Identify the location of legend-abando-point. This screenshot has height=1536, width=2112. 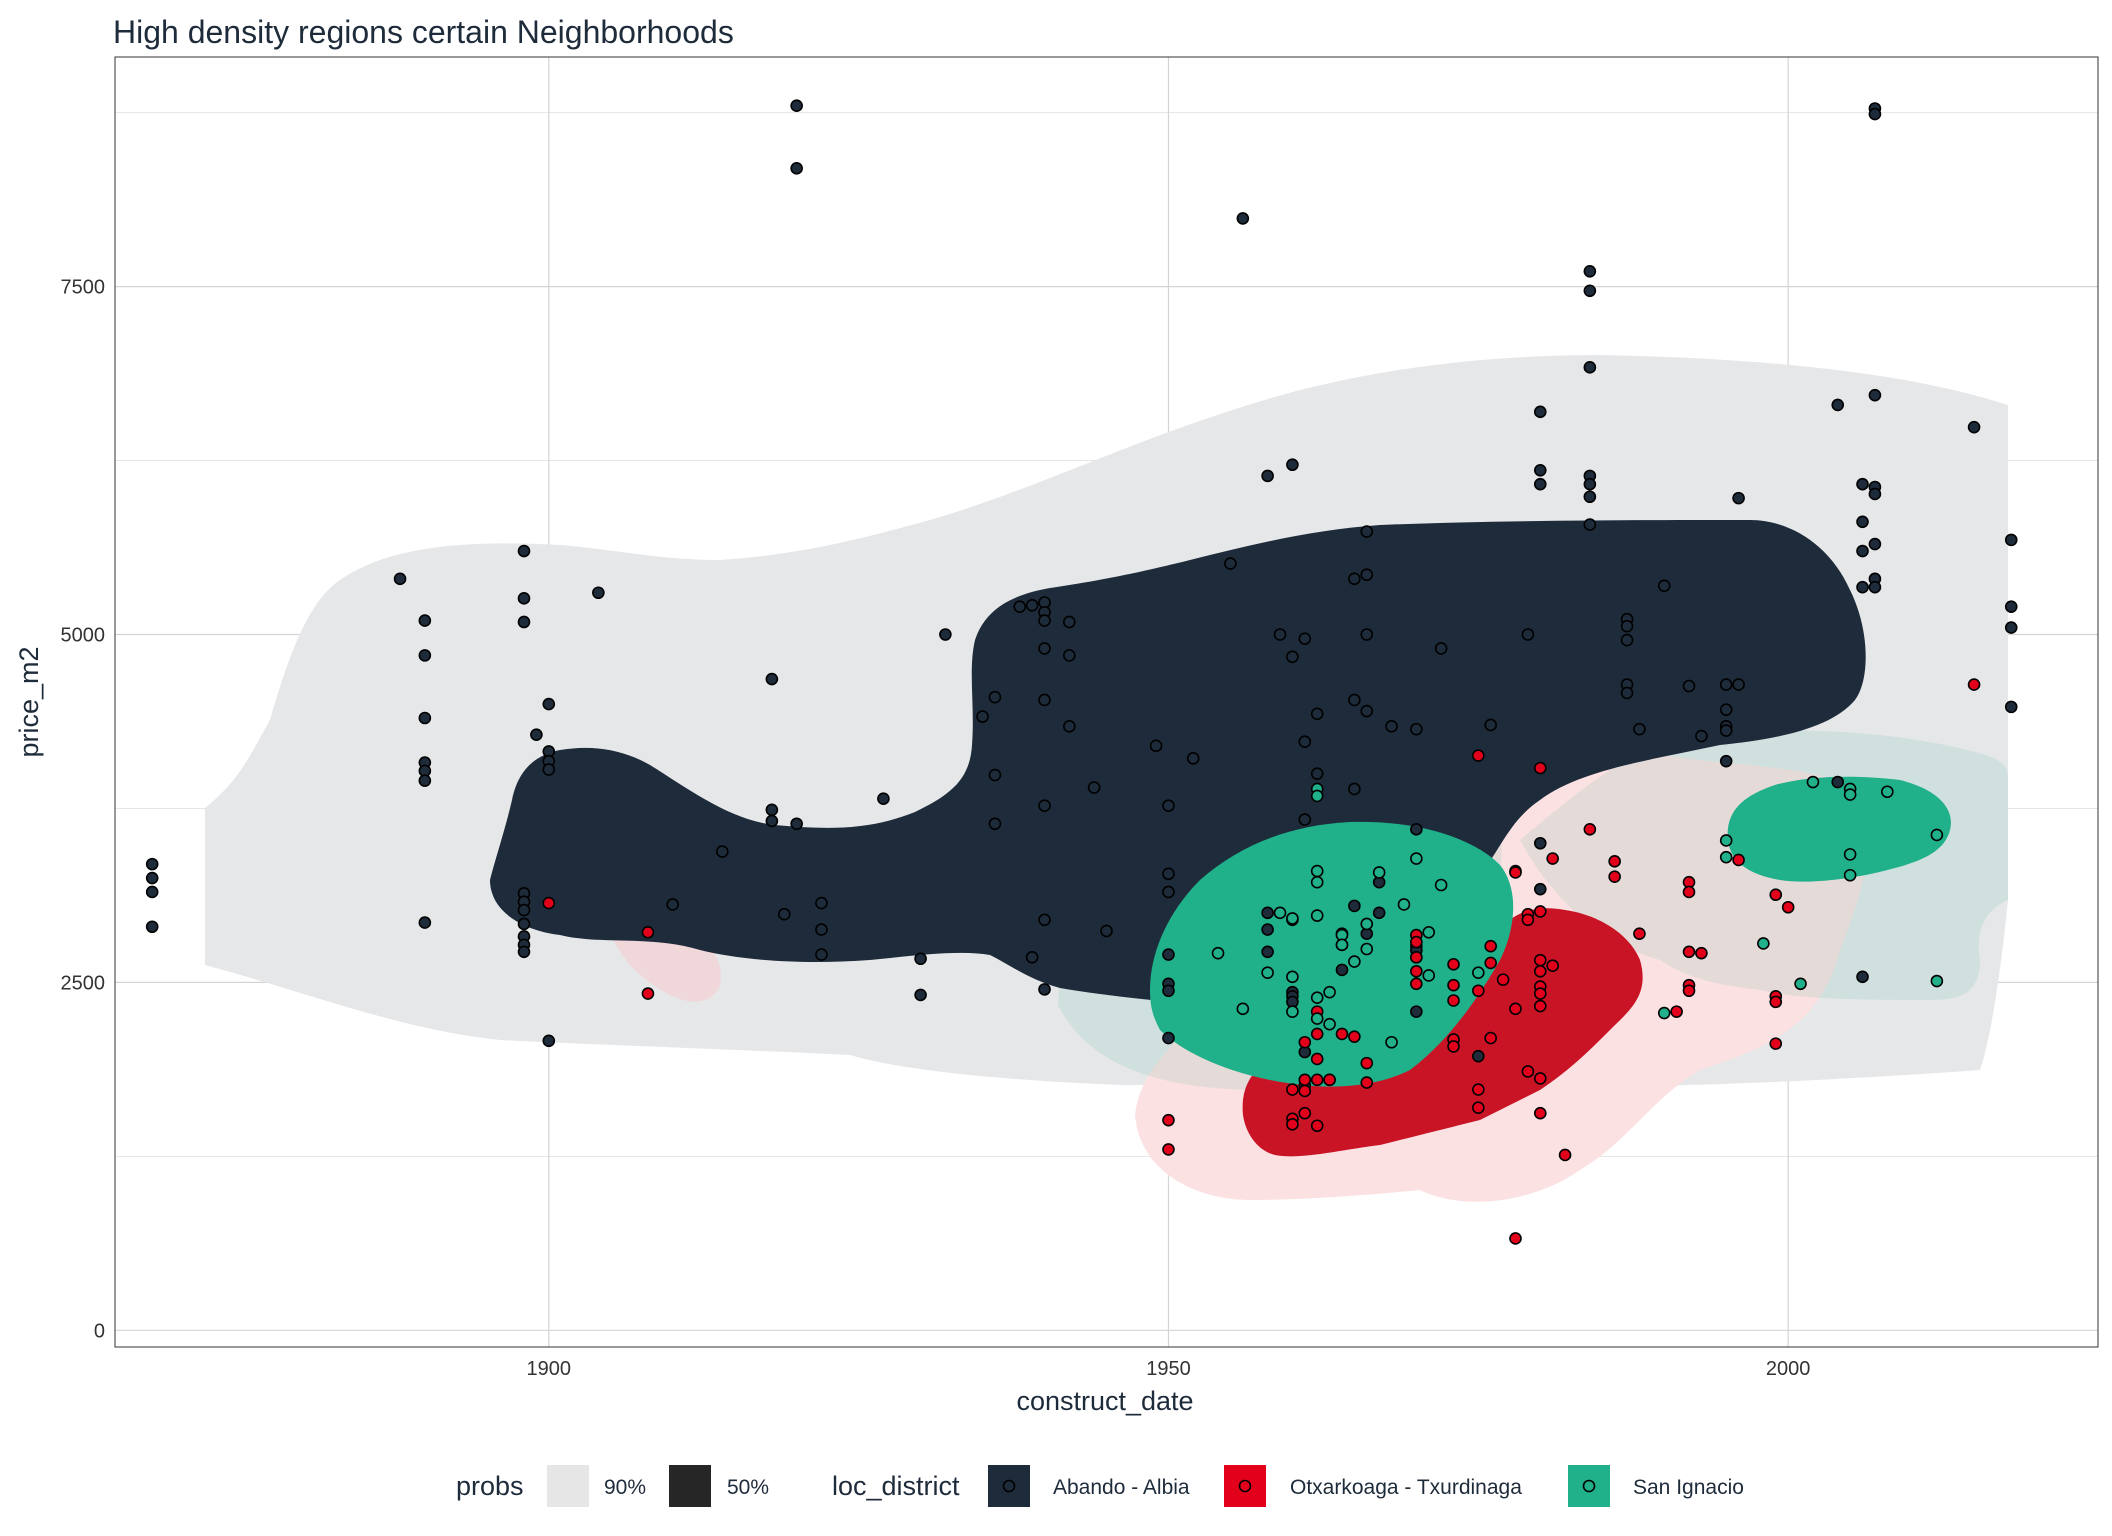
(1009, 1486).